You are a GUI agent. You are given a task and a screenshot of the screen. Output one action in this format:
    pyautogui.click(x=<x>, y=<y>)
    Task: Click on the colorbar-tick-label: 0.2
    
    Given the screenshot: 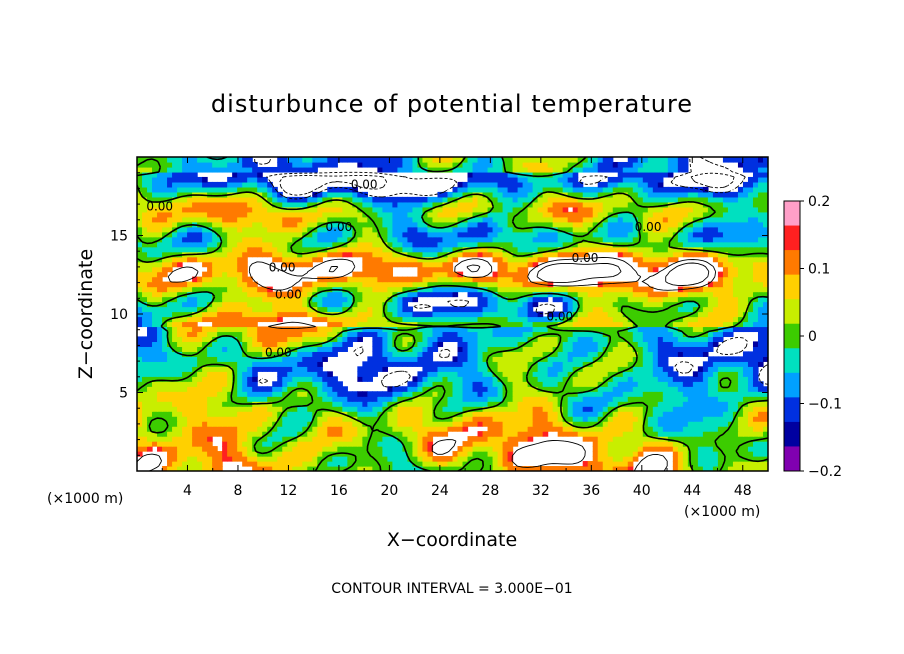 What is the action you would take?
    pyautogui.click(x=819, y=202)
    